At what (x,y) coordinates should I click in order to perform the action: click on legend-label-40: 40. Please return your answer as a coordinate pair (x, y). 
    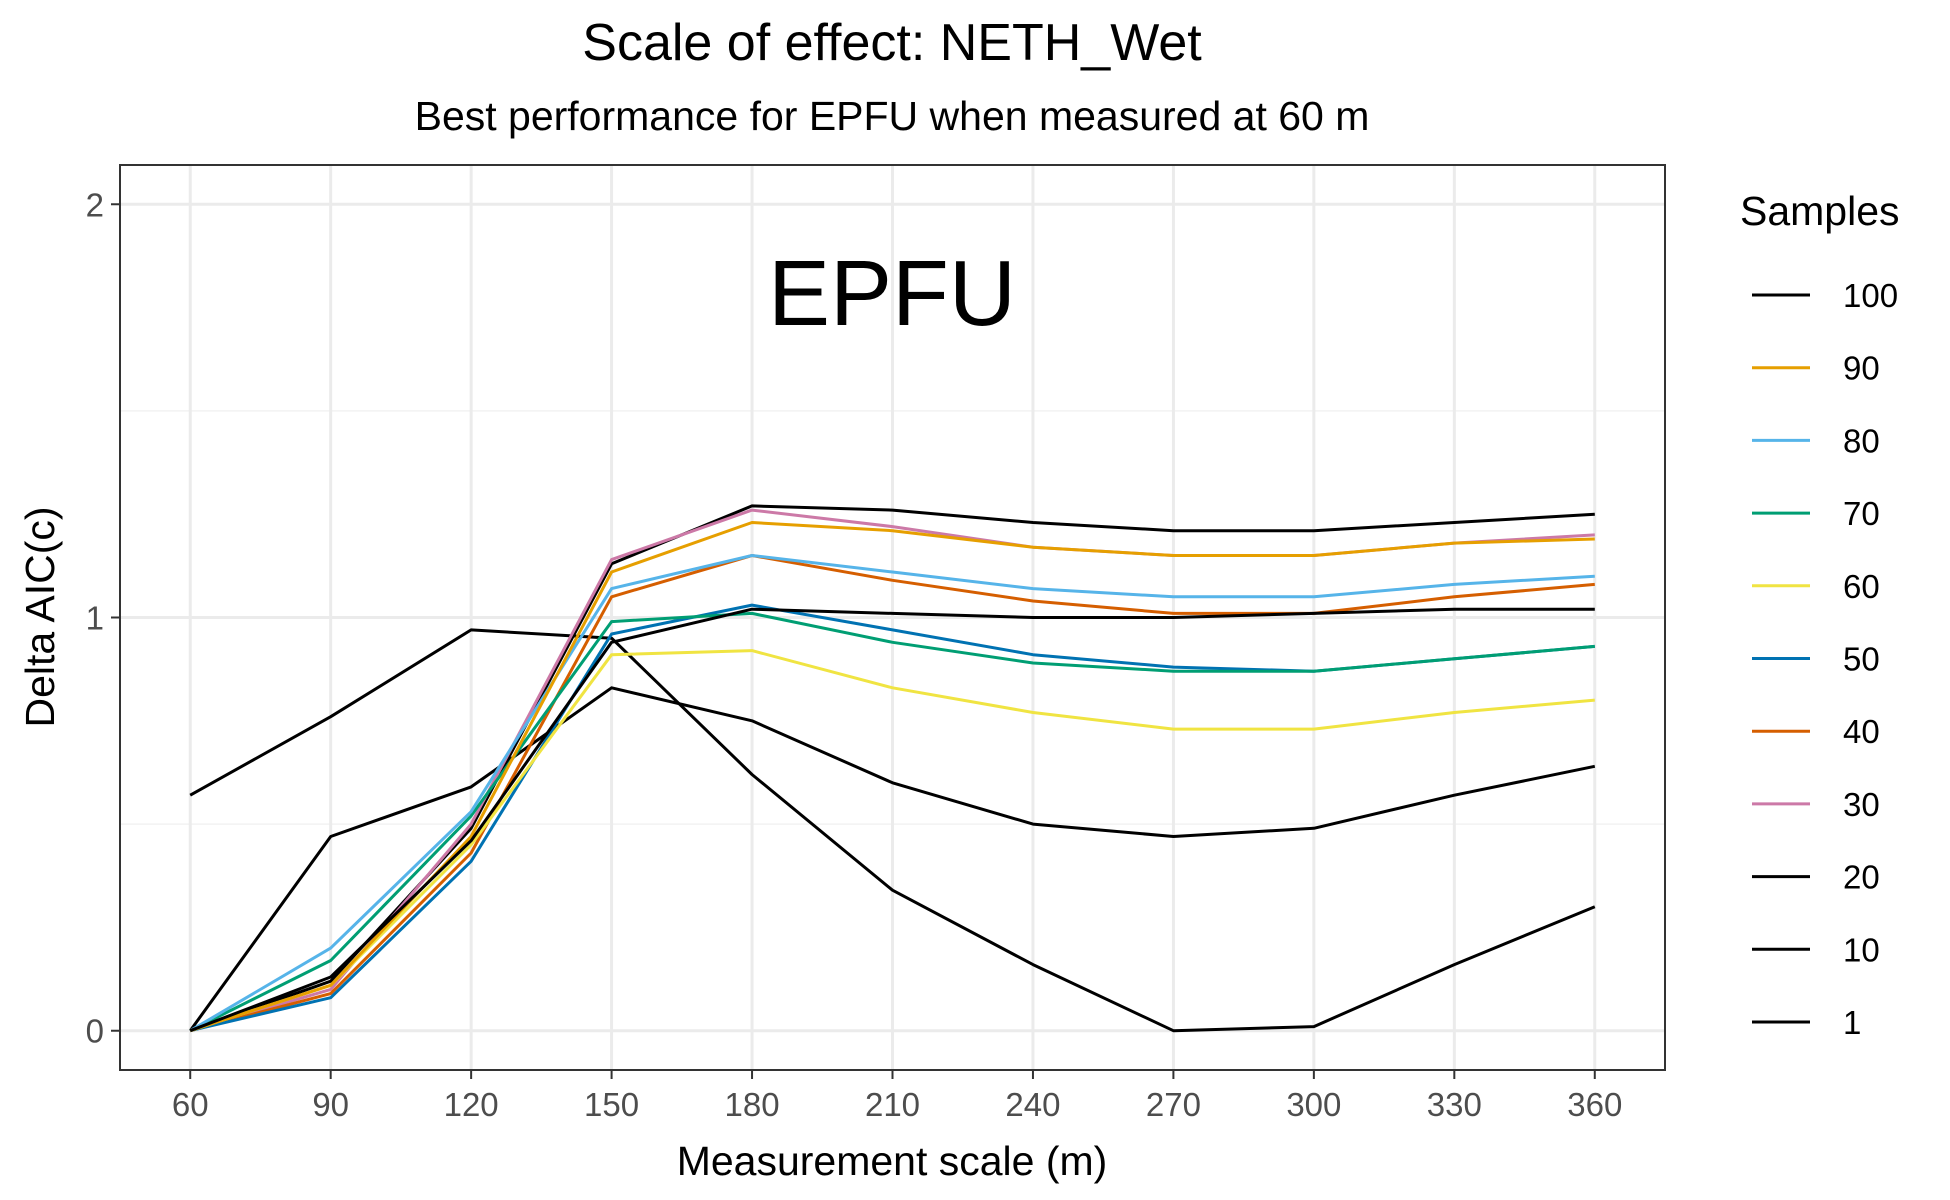
    Looking at the image, I should click on (1861, 731).